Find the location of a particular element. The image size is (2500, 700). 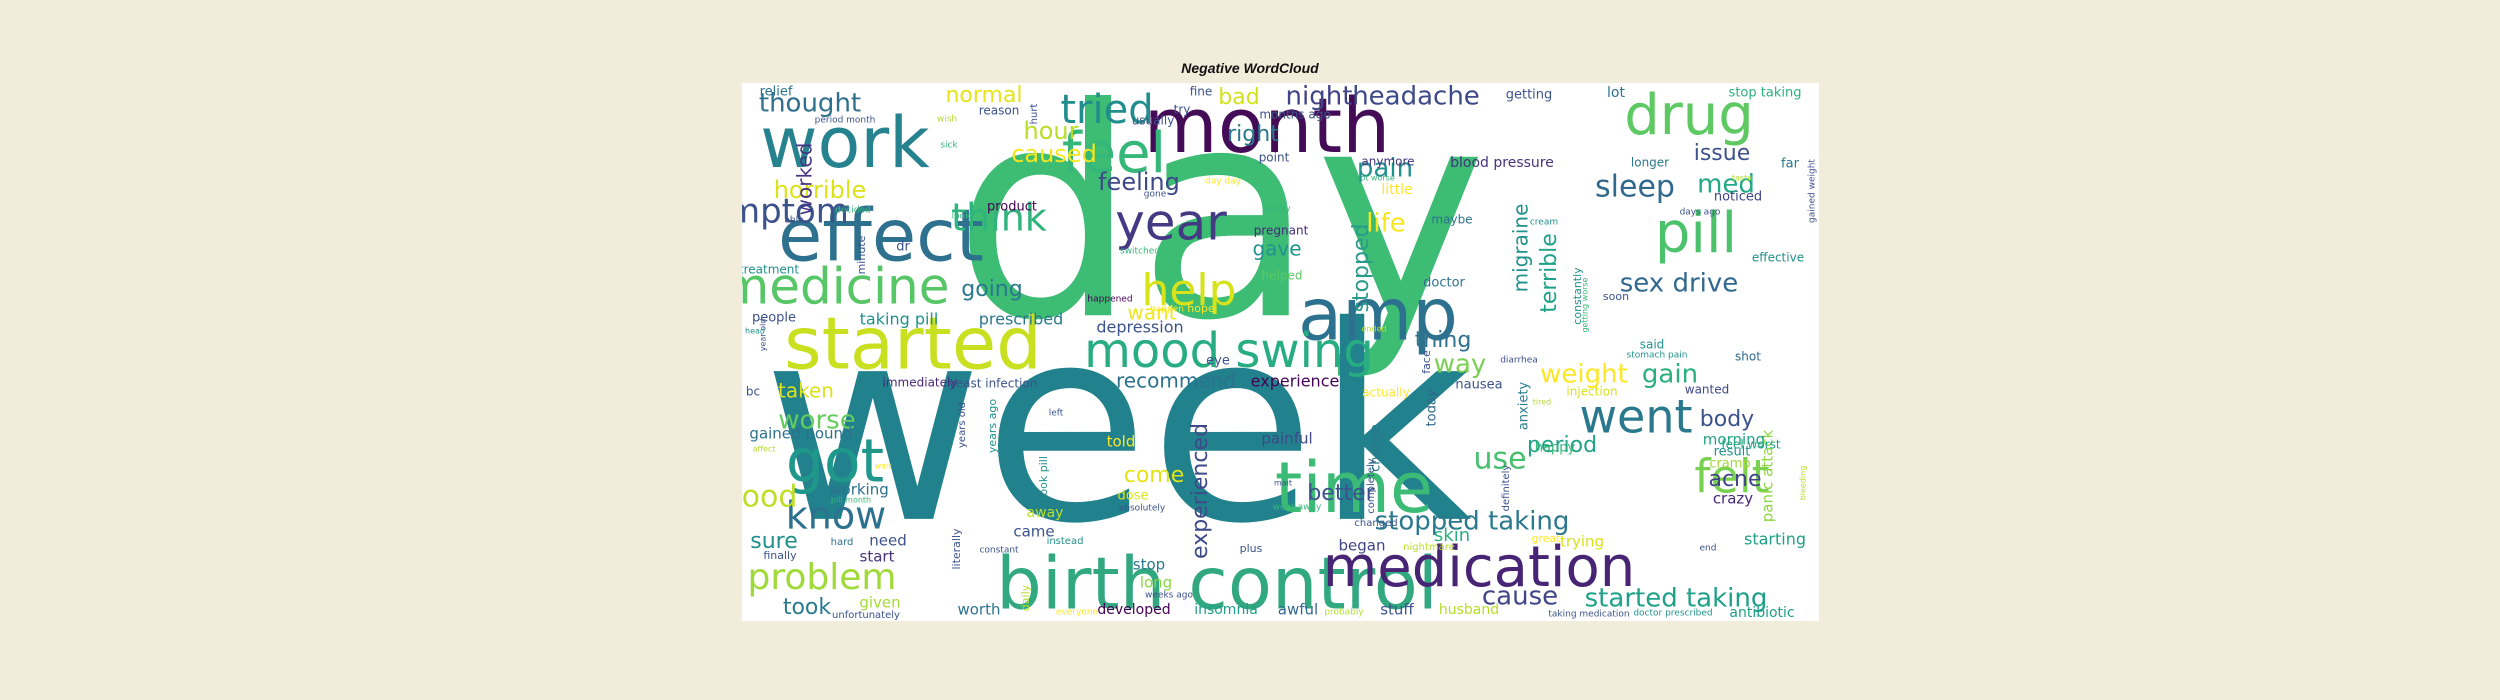

word-blood-pressure: blood pressure is located at coordinates (1502, 163).